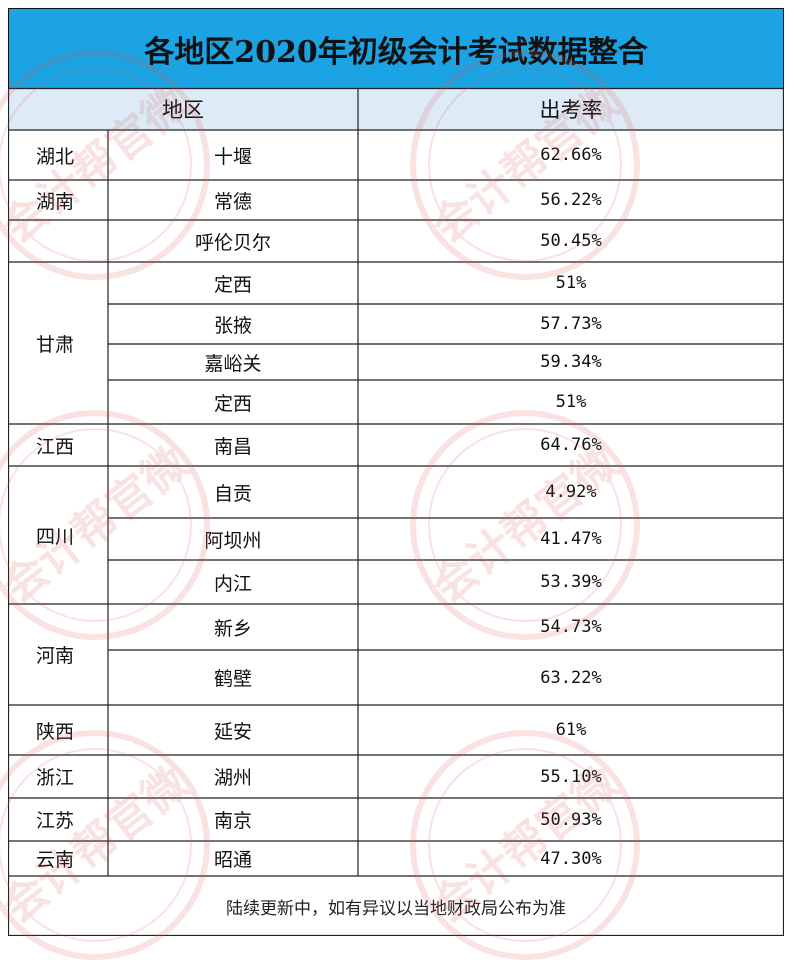 Image resolution: width=794 pixels, height=974 pixels. What do you see at coordinates (55, 656) in the screenshot?
I see `province-cell: 河南` at bounding box center [55, 656].